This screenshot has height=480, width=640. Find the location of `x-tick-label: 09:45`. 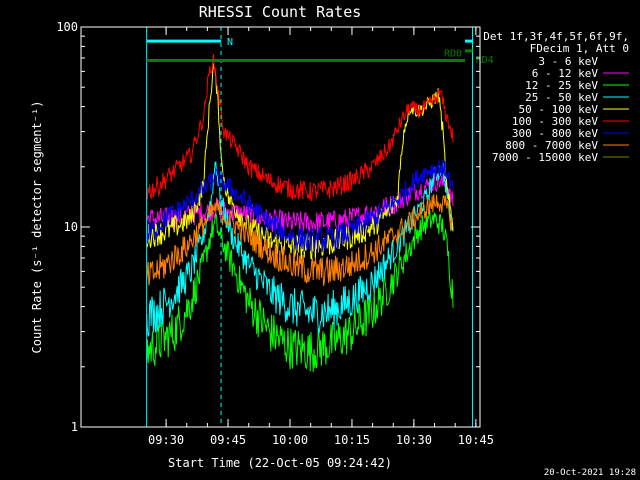

x-tick-label: 09:45 is located at coordinates (228, 440).